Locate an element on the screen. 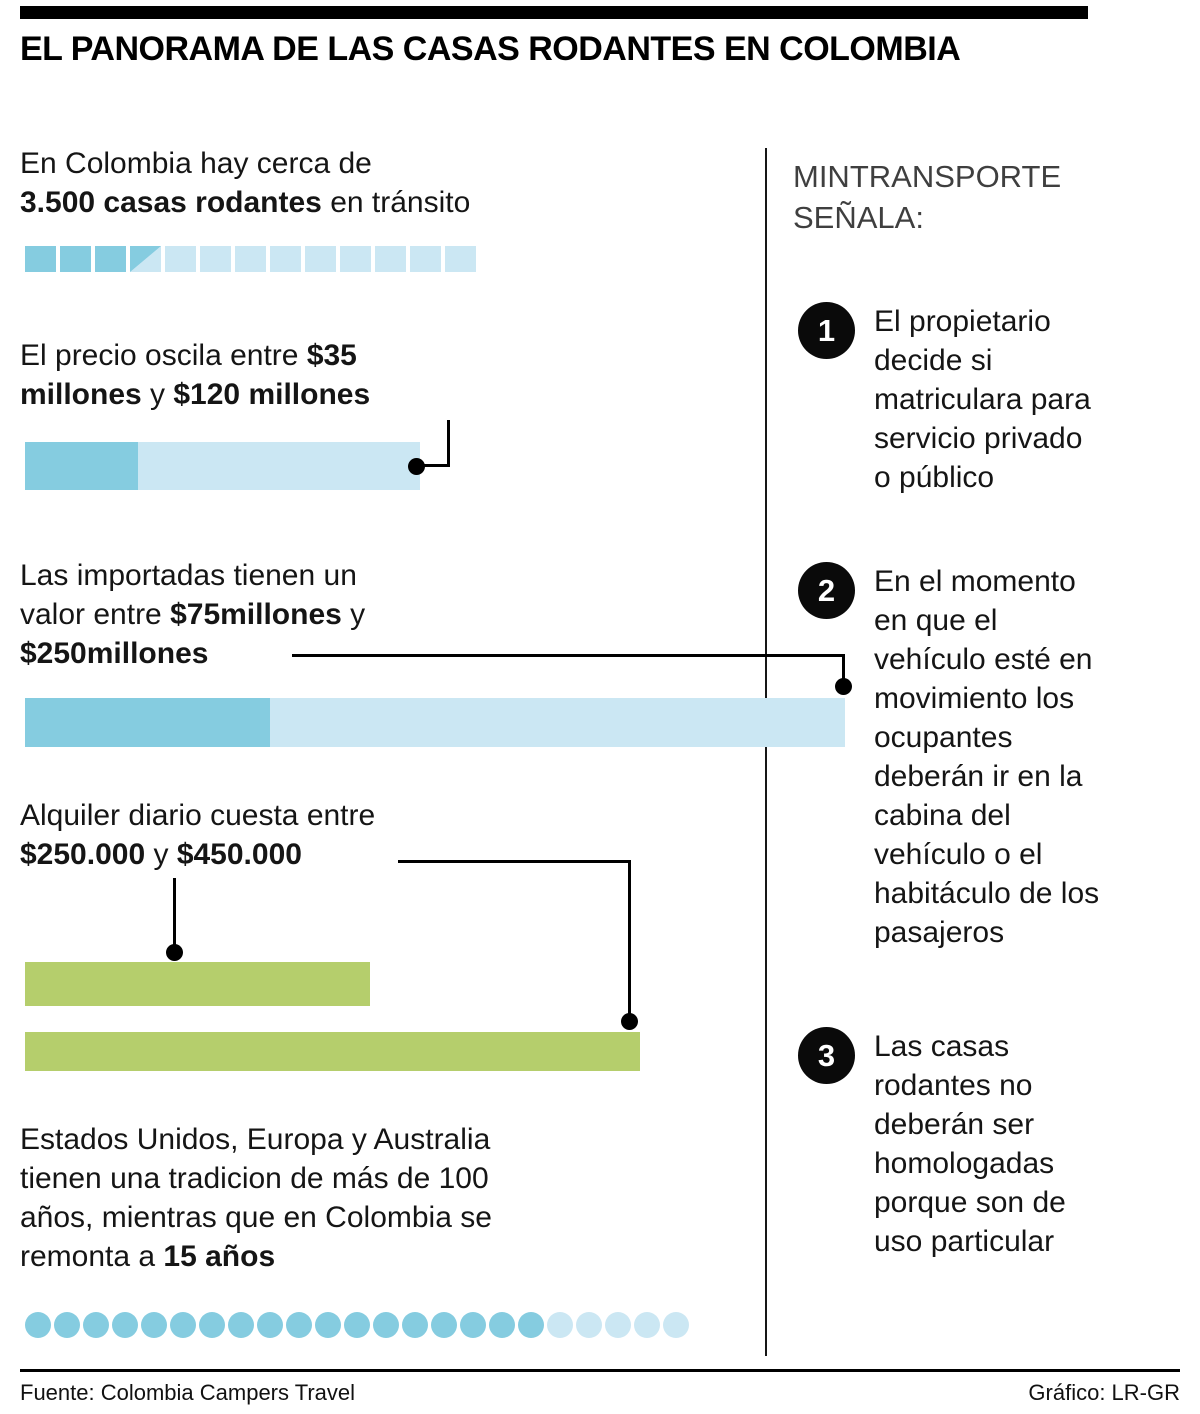  text-line: movimiento los is located at coordinates (1037, 698).